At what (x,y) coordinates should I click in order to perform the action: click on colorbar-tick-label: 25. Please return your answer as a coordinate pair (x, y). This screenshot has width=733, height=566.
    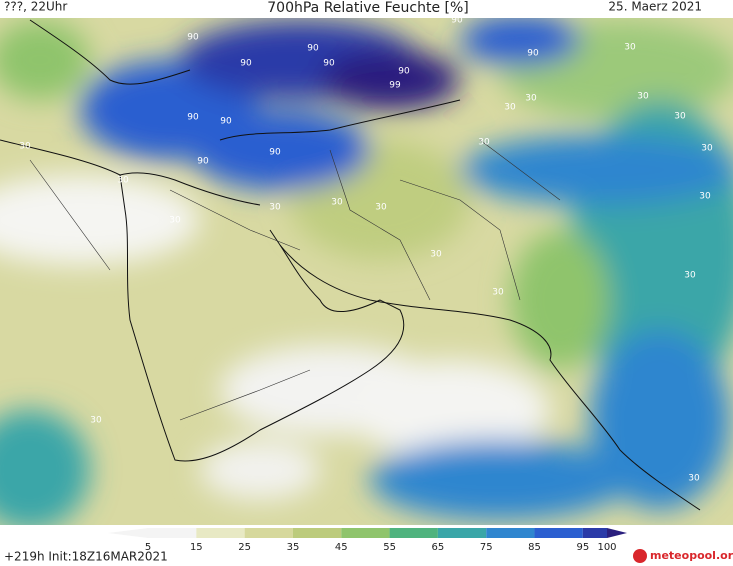
    Looking at the image, I should click on (244, 547).